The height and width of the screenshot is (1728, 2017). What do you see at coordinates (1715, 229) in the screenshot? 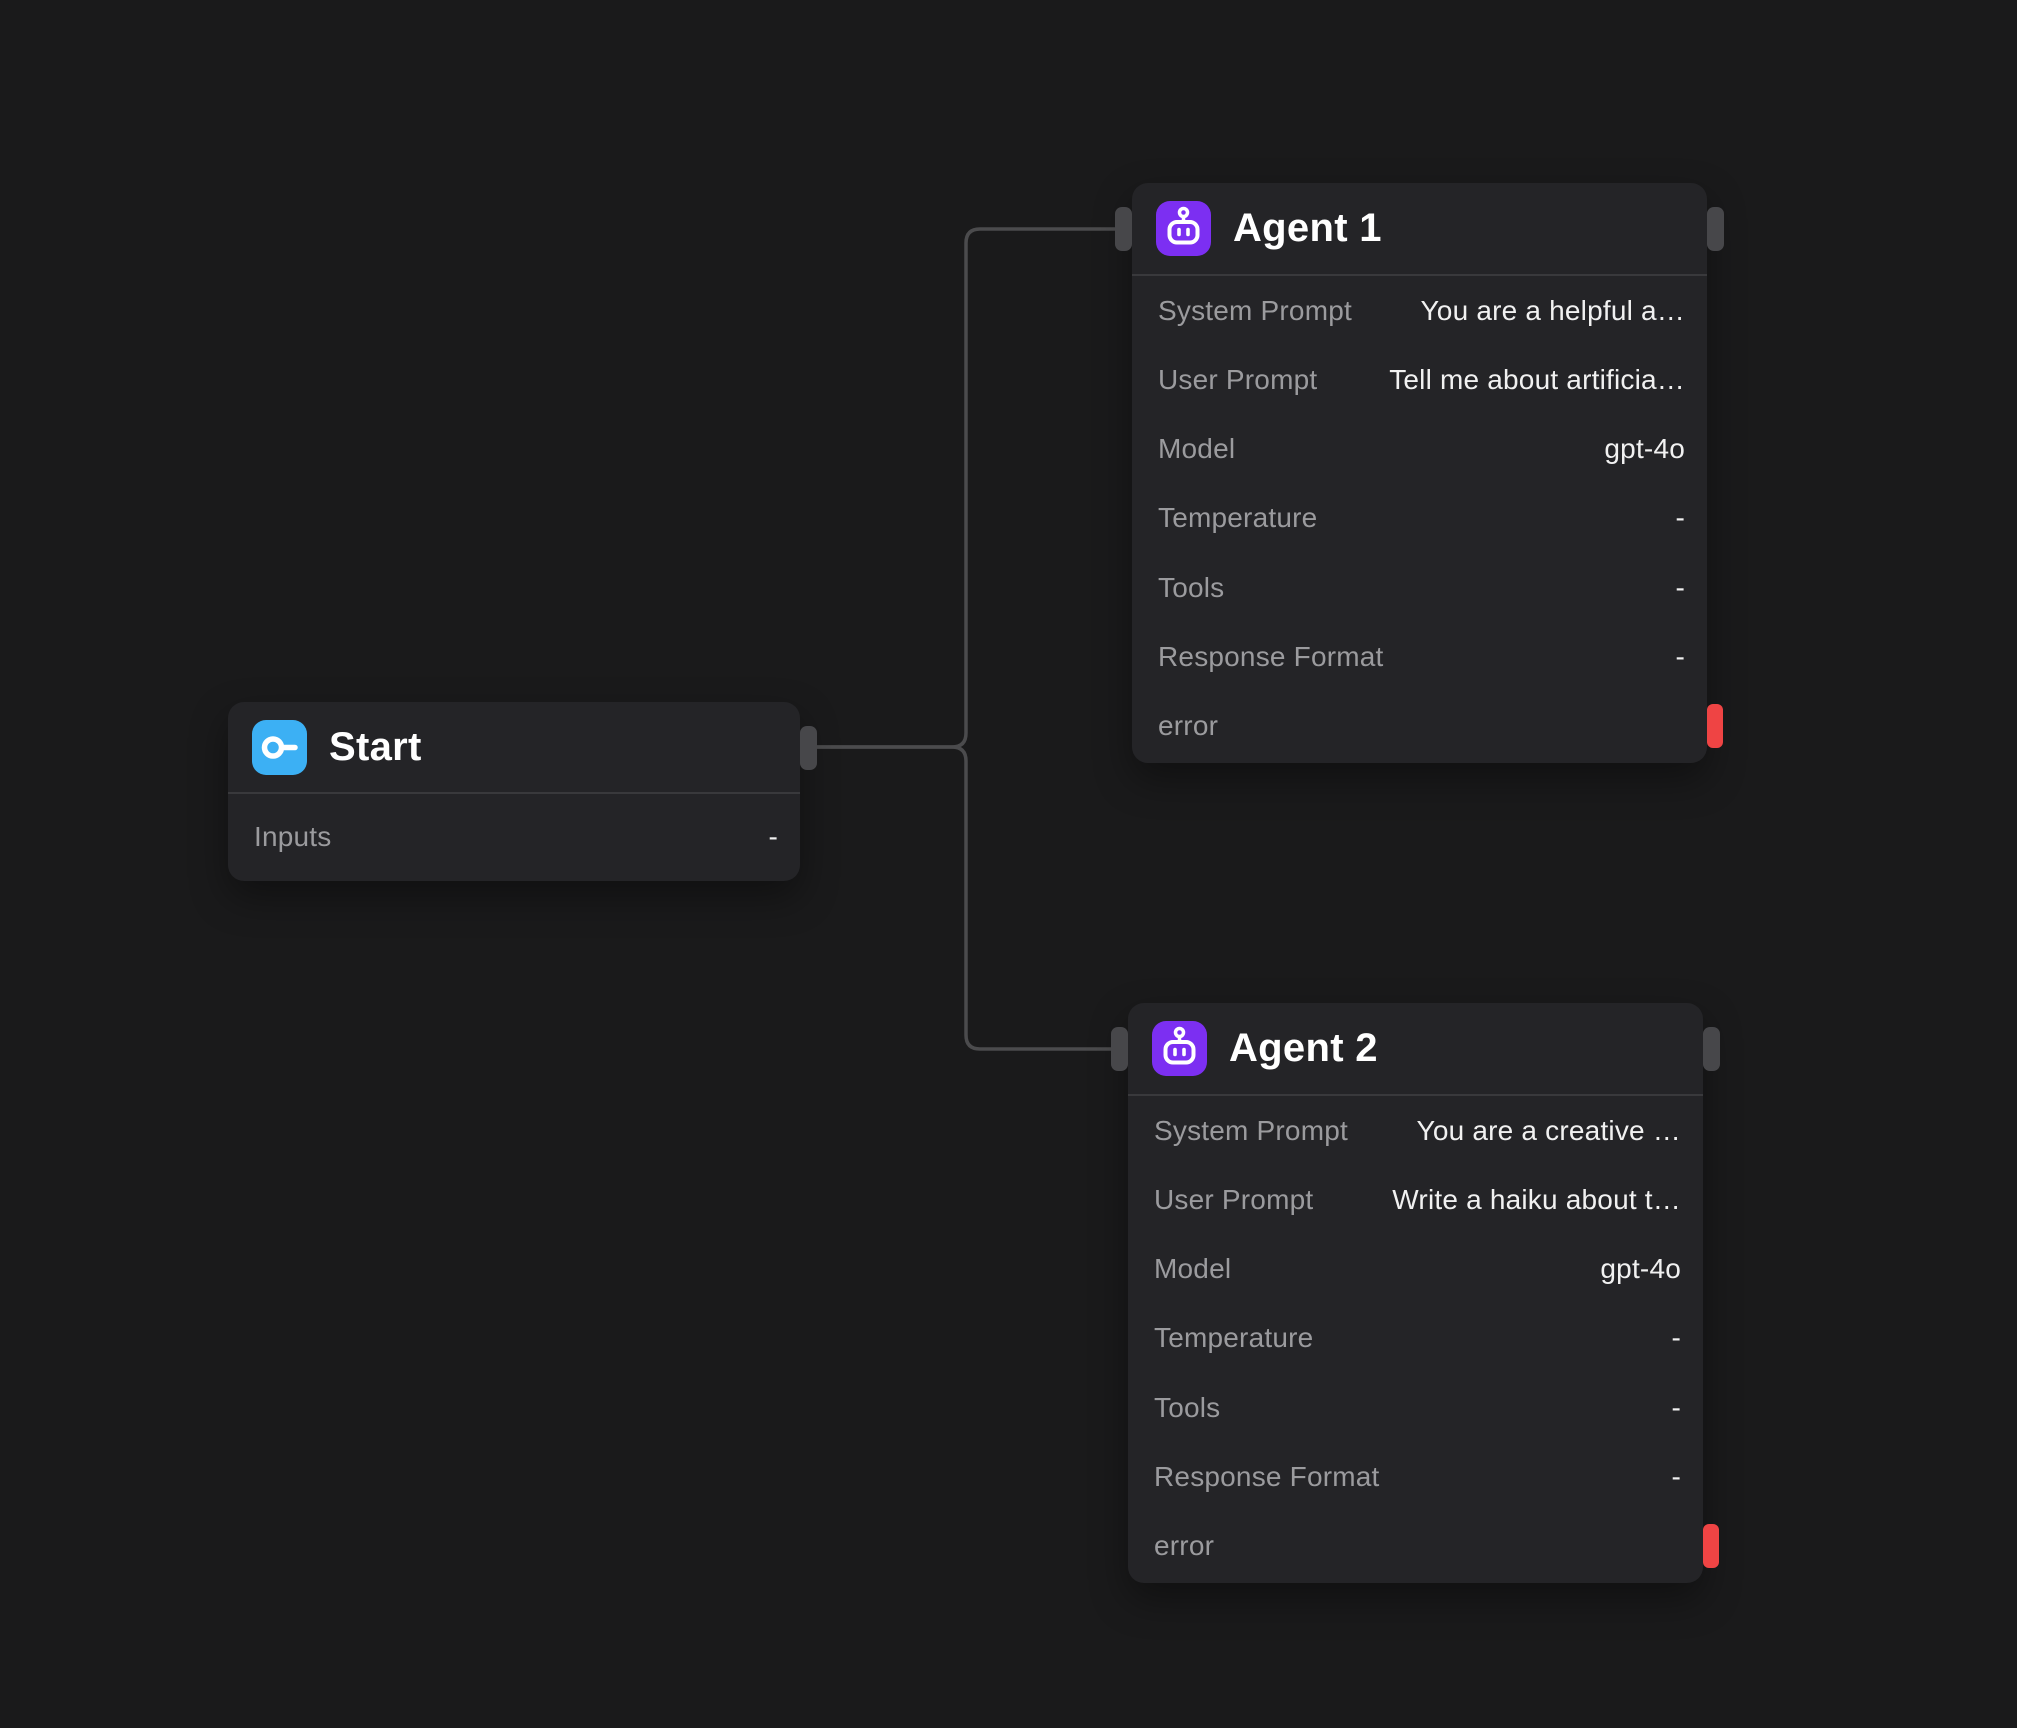
I see `agent1-output-handle` at bounding box center [1715, 229].